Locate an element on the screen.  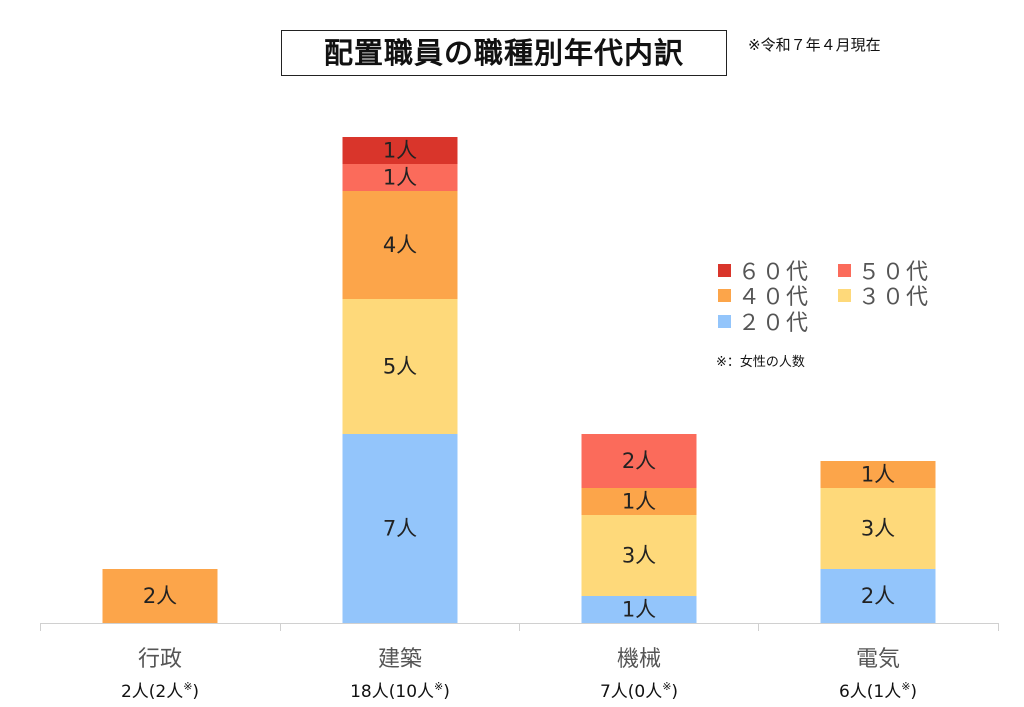
category-total-label: 2人(2人※) is located at coordinates (160, 691).